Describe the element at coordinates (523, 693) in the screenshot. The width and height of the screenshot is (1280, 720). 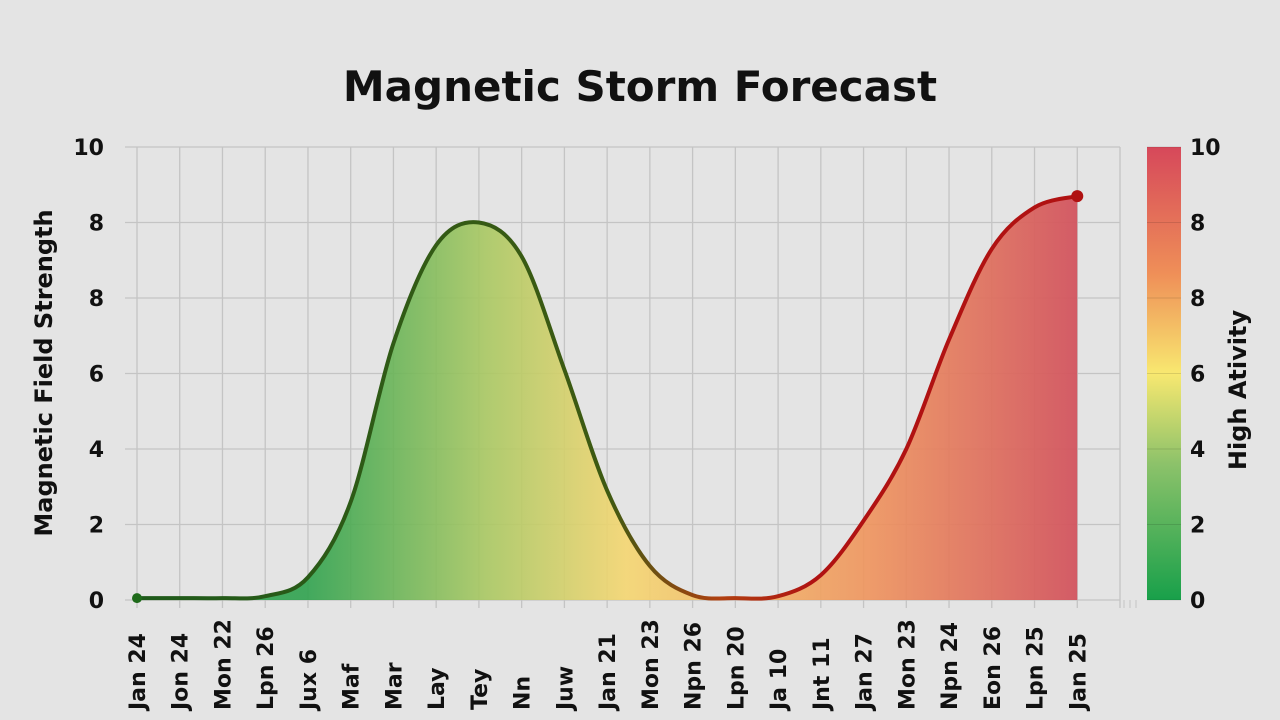
I see `x-tick-label: Nn` at that location.